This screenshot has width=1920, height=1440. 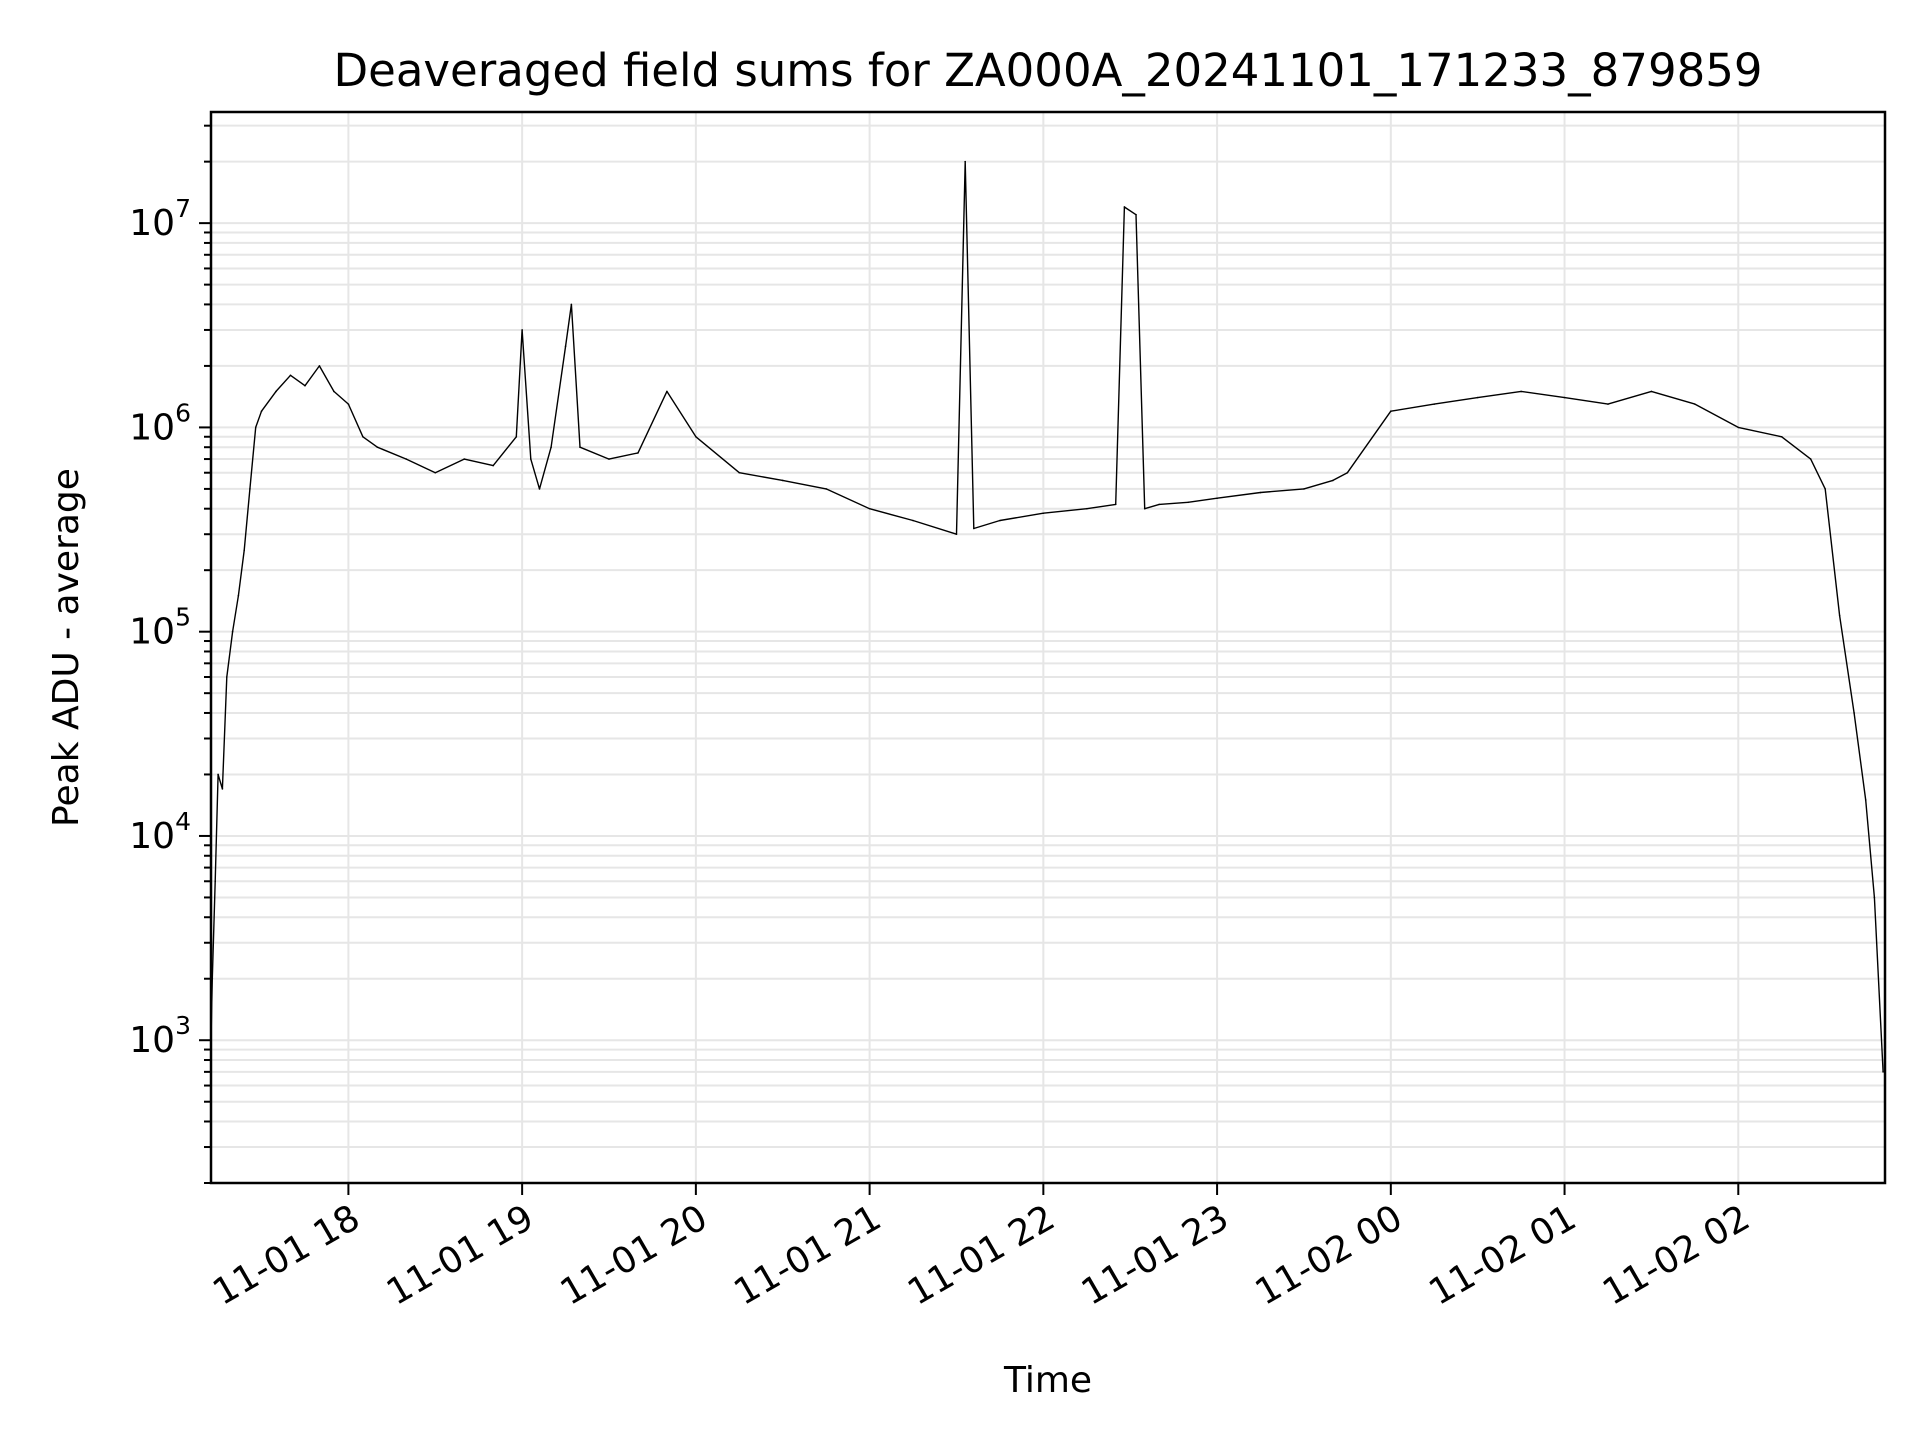 I want to click on y-tick-label: 10³, so click(x=160, y=1036).